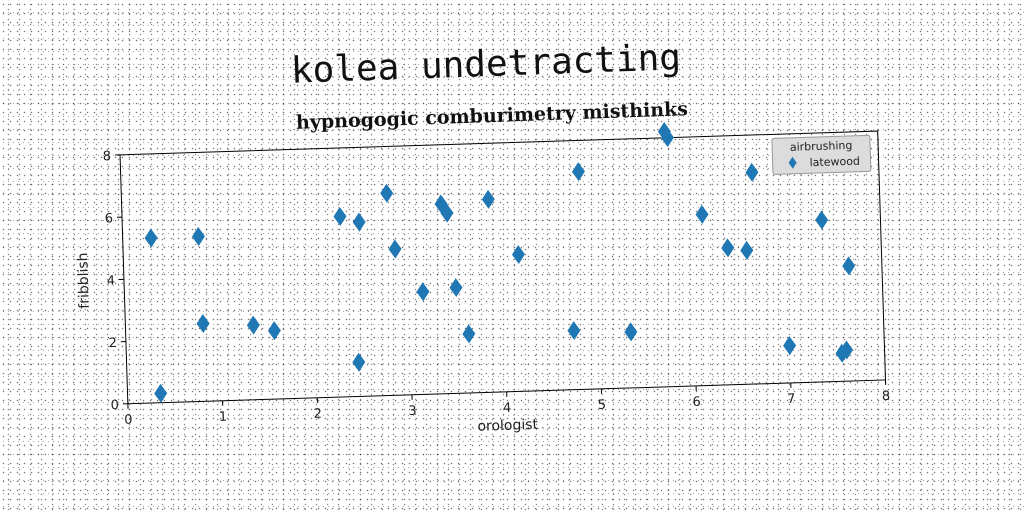  Describe the element at coordinates (84, 280) in the screenshot. I see `y-axis-label: fribblish` at that location.